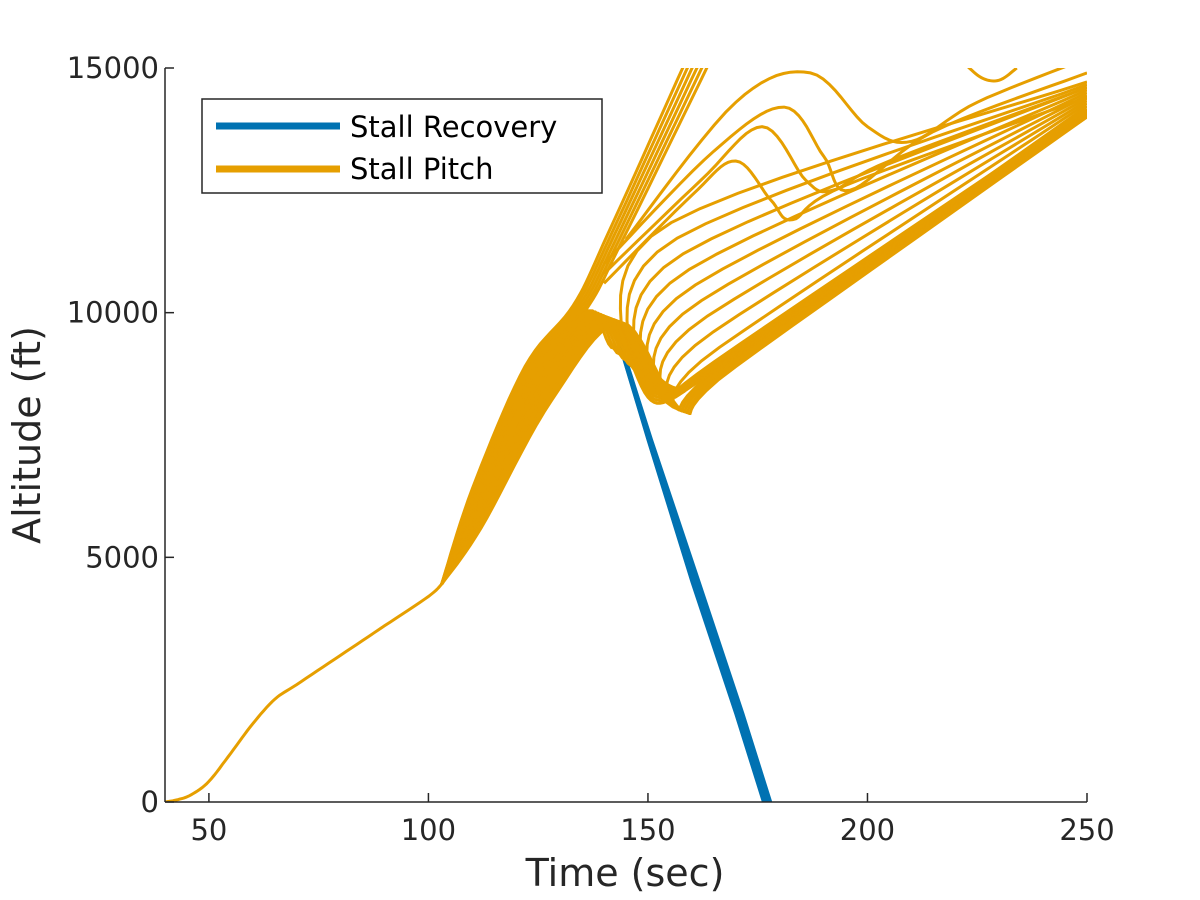 The image size is (1200, 900). I want to click on y-axis-title: Altitude (ft), so click(27, 435).